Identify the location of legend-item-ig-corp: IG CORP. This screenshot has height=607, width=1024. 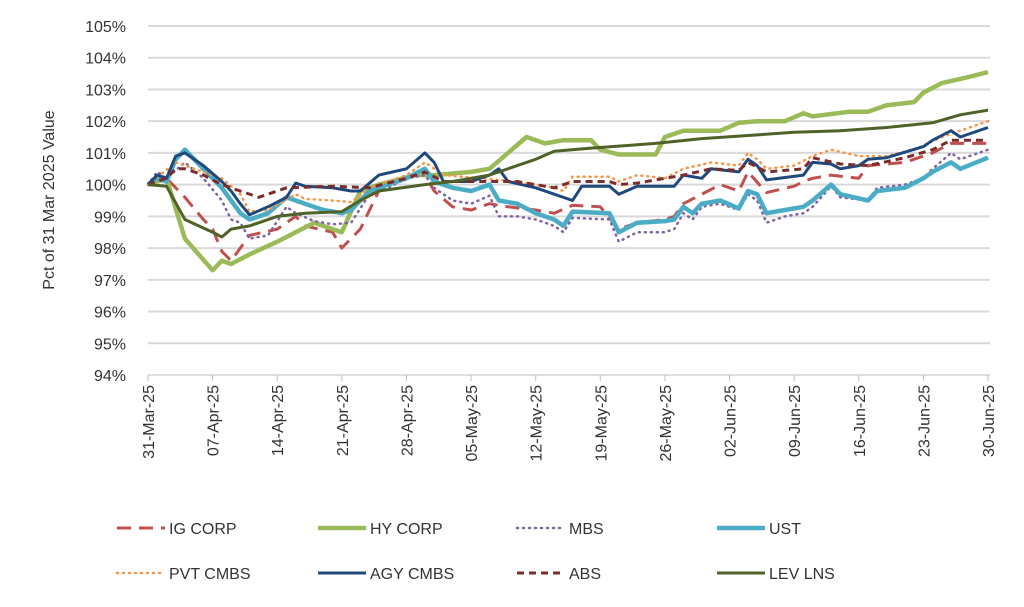
(177, 529).